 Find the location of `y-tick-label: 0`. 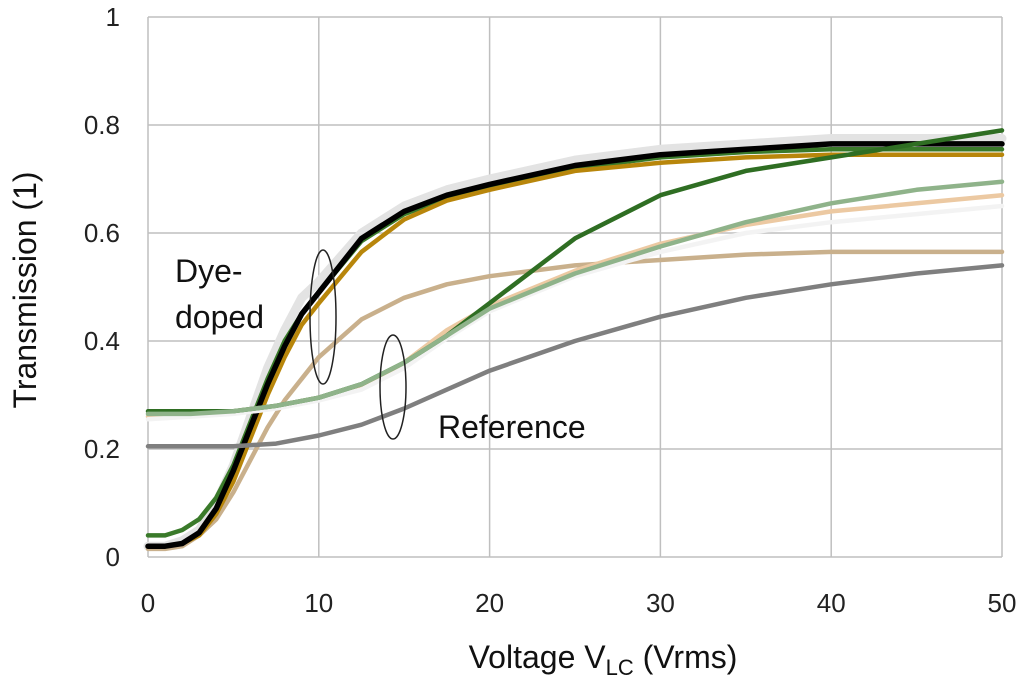

y-tick-label: 0 is located at coordinates (113, 557).